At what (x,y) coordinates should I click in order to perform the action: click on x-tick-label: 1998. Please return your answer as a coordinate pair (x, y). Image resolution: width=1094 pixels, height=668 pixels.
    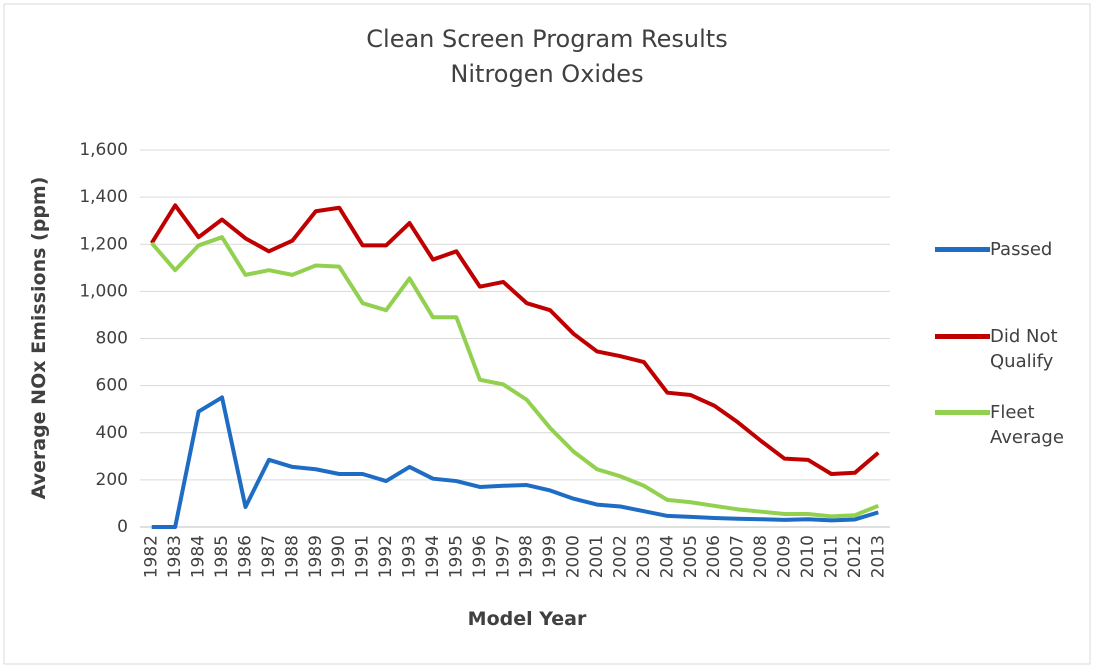
    Looking at the image, I should click on (527, 556).